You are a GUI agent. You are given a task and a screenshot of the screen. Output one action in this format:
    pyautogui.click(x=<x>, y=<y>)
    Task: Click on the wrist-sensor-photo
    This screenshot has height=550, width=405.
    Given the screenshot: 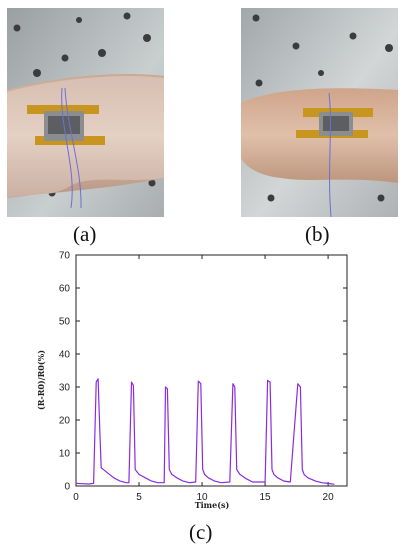 What is the action you would take?
    pyautogui.click(x=319, y=112)
    